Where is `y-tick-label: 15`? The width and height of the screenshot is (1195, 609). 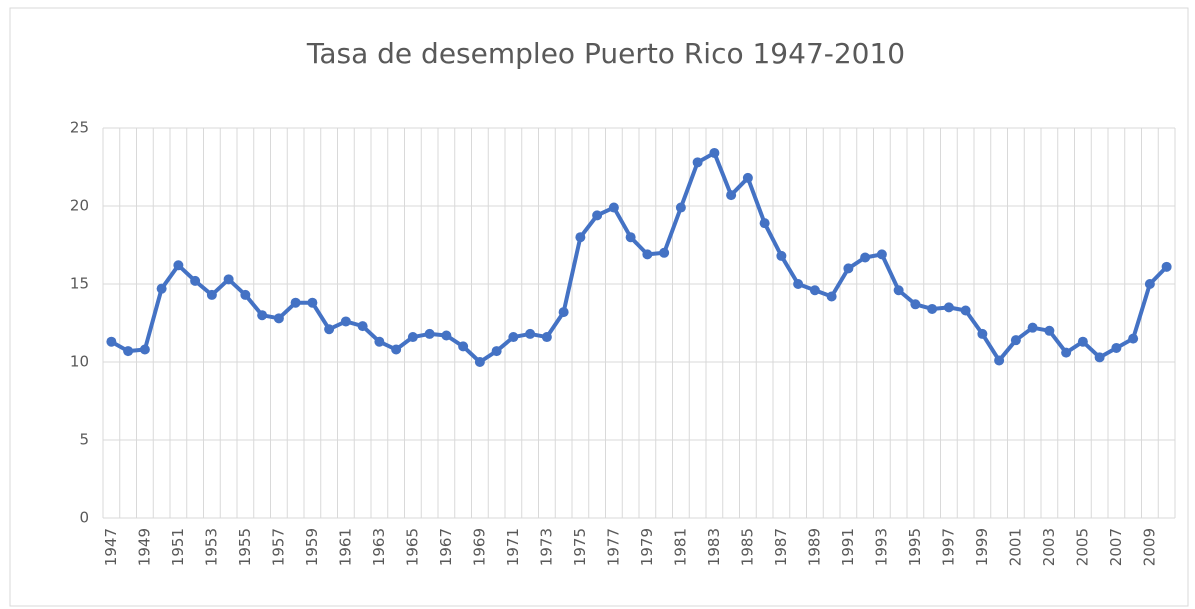
y-tick-label: 15 is located at coordinates (79, 284).